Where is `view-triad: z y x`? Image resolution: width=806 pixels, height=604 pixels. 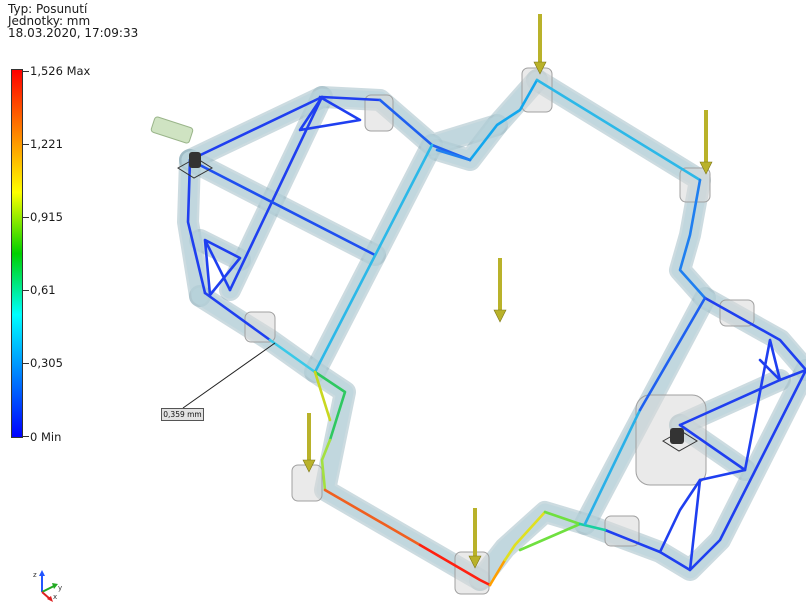 view-triad: z y x is located at coordinates (48, 586).